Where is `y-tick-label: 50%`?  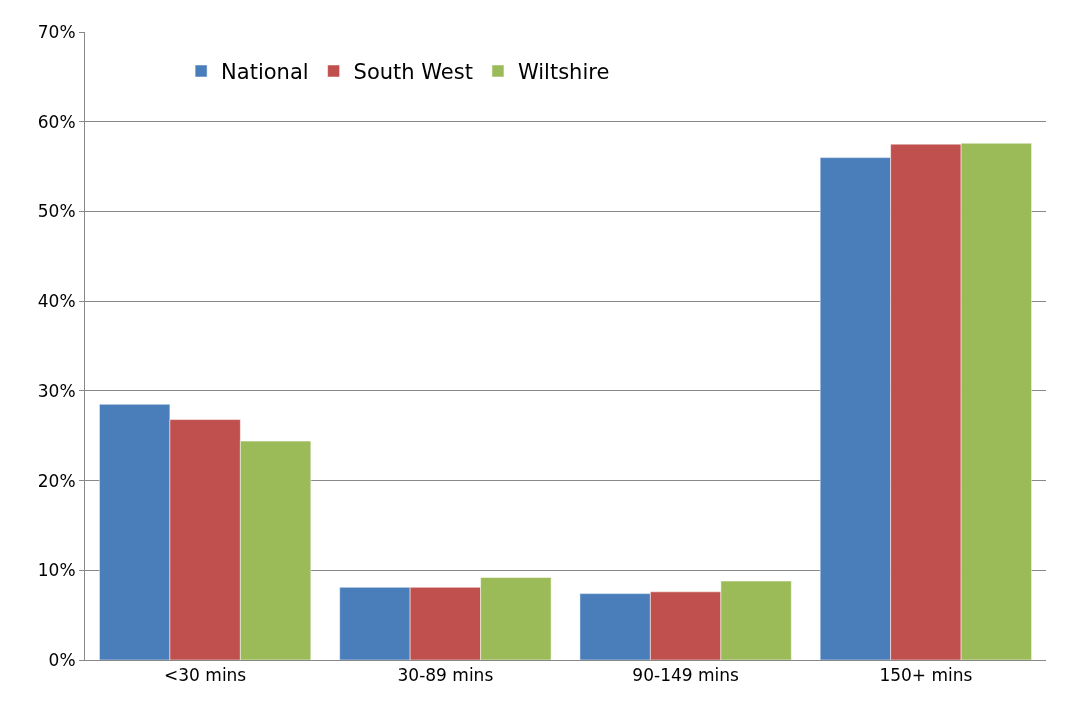 y-tick-label: 50% is located at coordinates (56, 211).